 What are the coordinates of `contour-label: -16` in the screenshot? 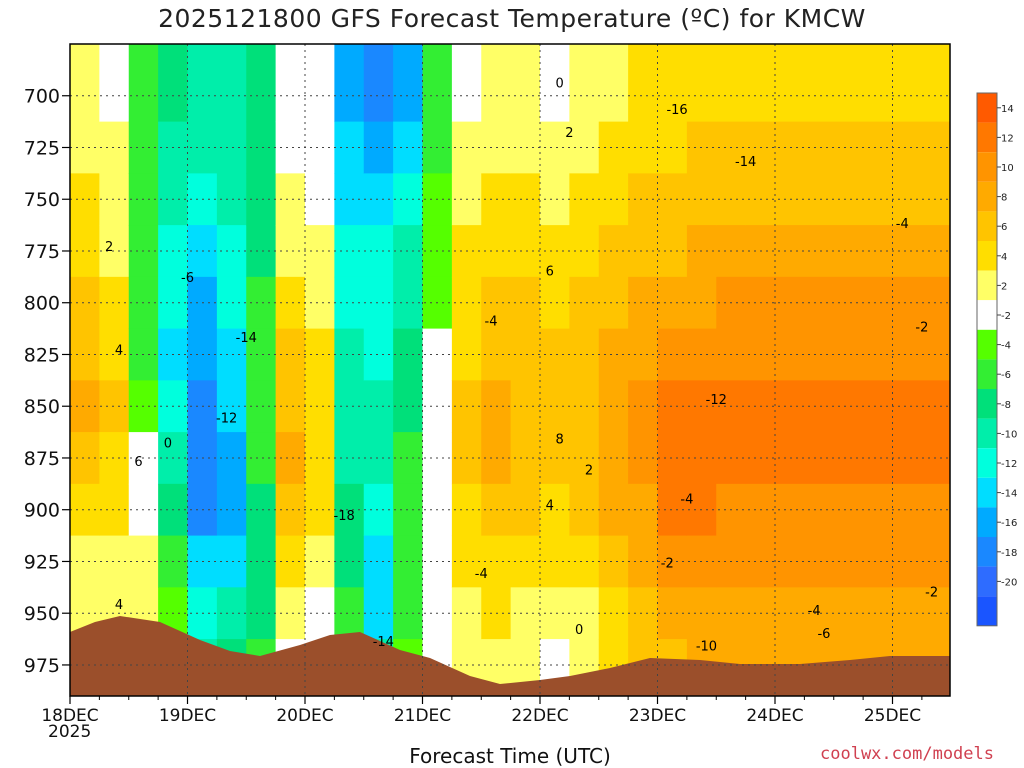 It's located at (676, 110).